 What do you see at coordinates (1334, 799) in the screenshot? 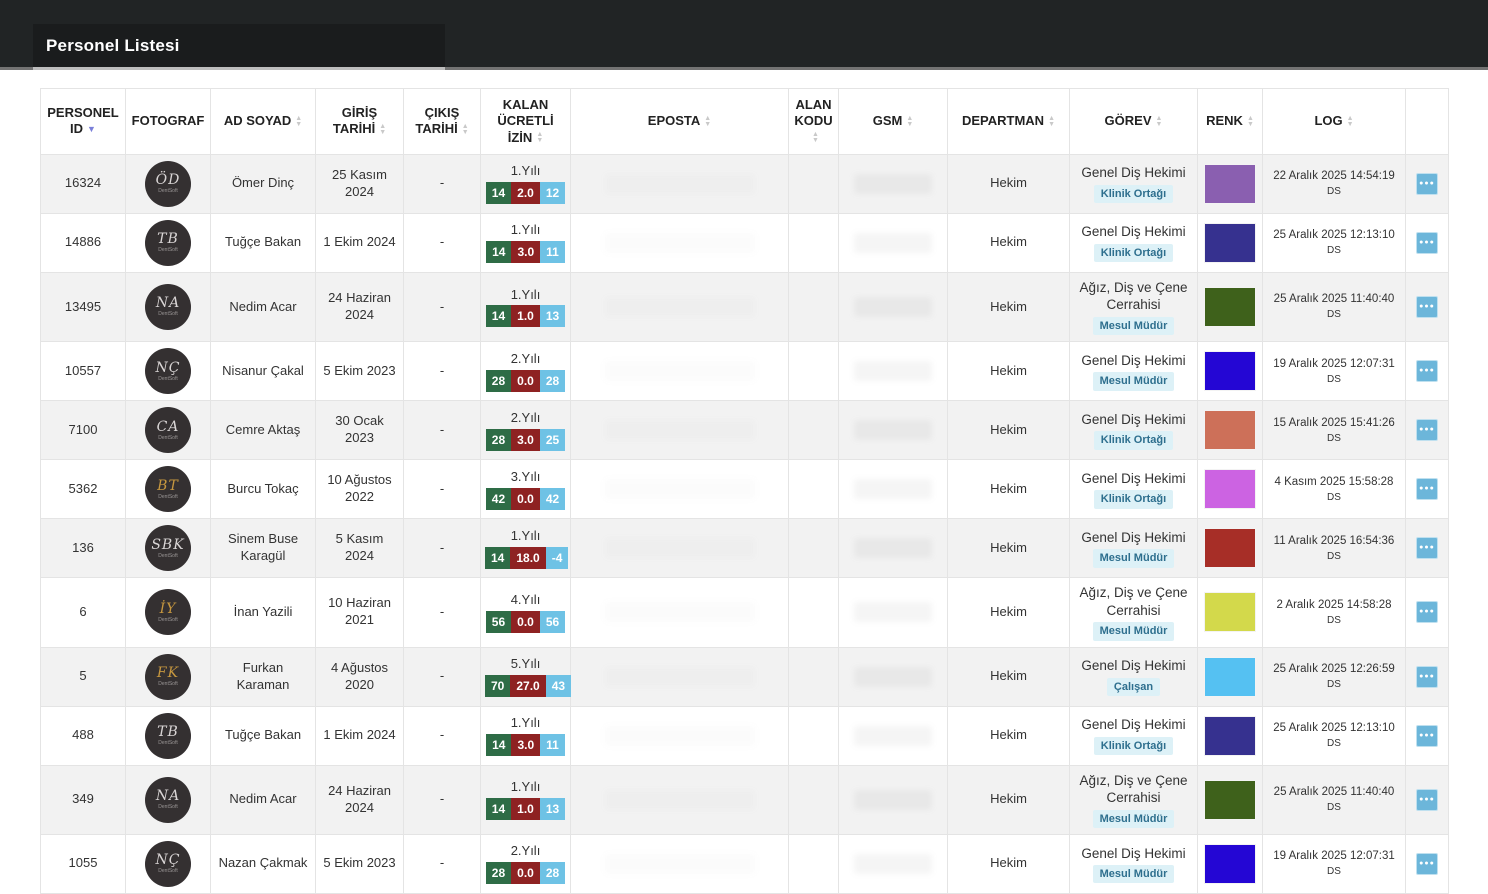
I see `log-cell: 25 Aralık 2025 11:40:40 DS` at bounding box center [1334, 799].